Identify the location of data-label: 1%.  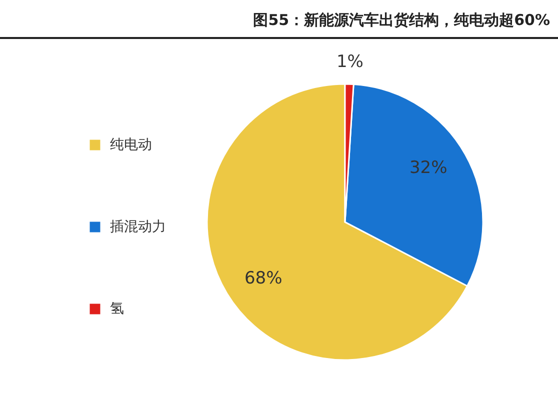
(350, 62).